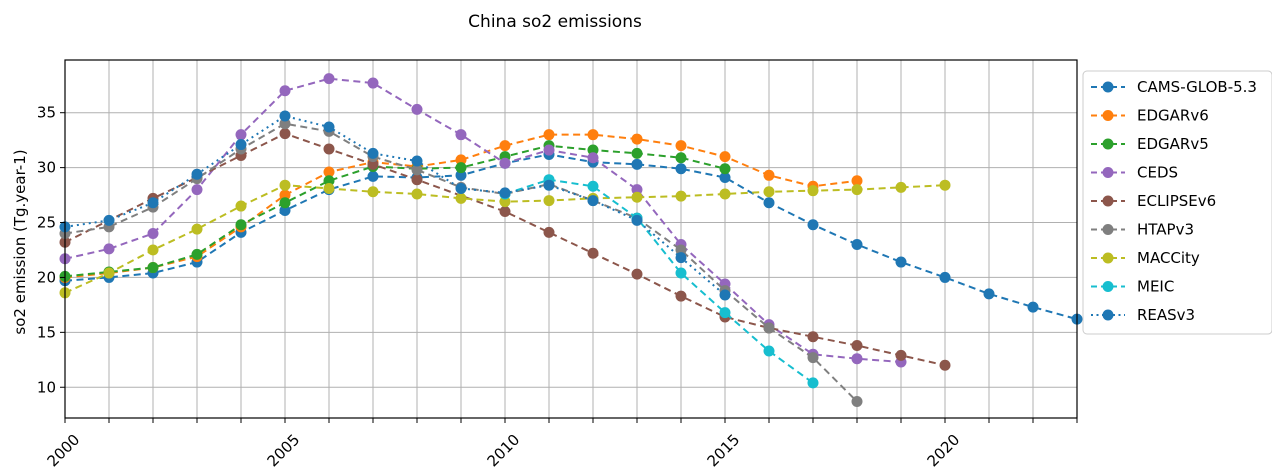 This screenshot has width=1272, height=467. Describe the element at coordinates (944, 449) in the screenshot. I see `x-tick-label: 2020` at that location.